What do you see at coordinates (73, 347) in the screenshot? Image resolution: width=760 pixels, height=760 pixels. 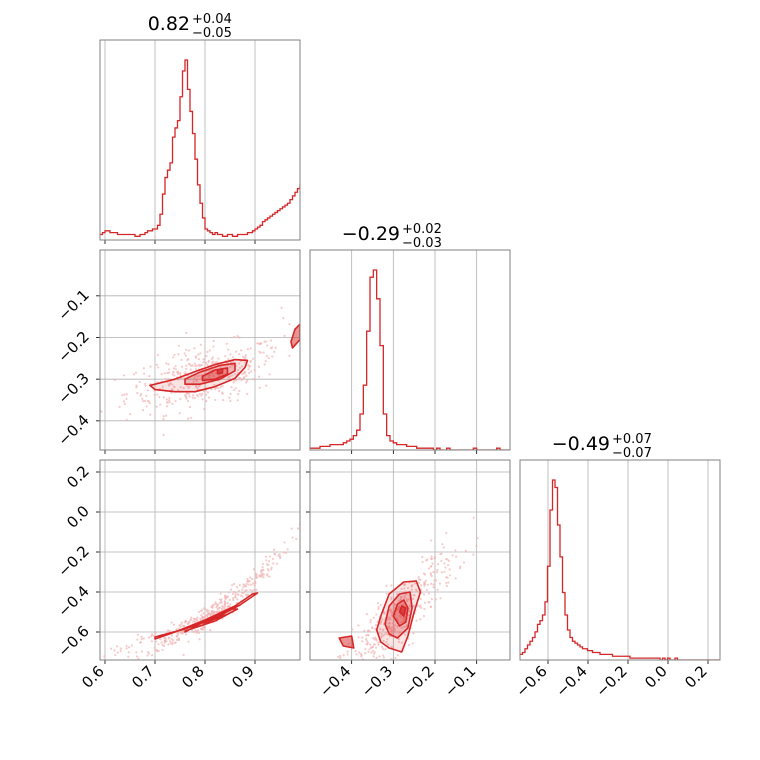 I see `y-tick-label: −0.2` at bounding box center [73, 347].